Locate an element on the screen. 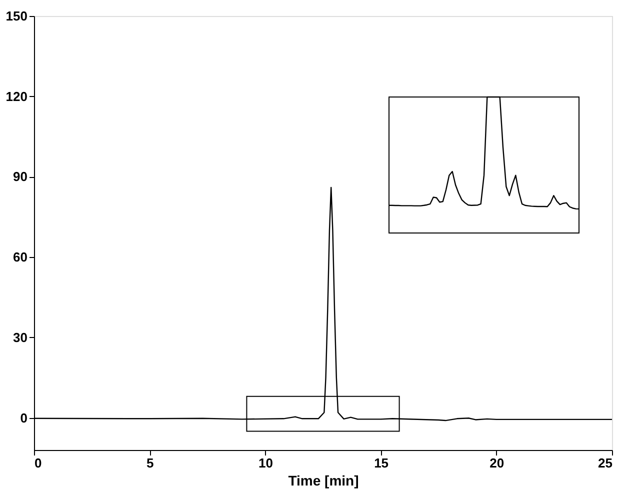 This screenshot has height=504, width=634. y-tick-label: 60 is located at coordinates (20, 257).